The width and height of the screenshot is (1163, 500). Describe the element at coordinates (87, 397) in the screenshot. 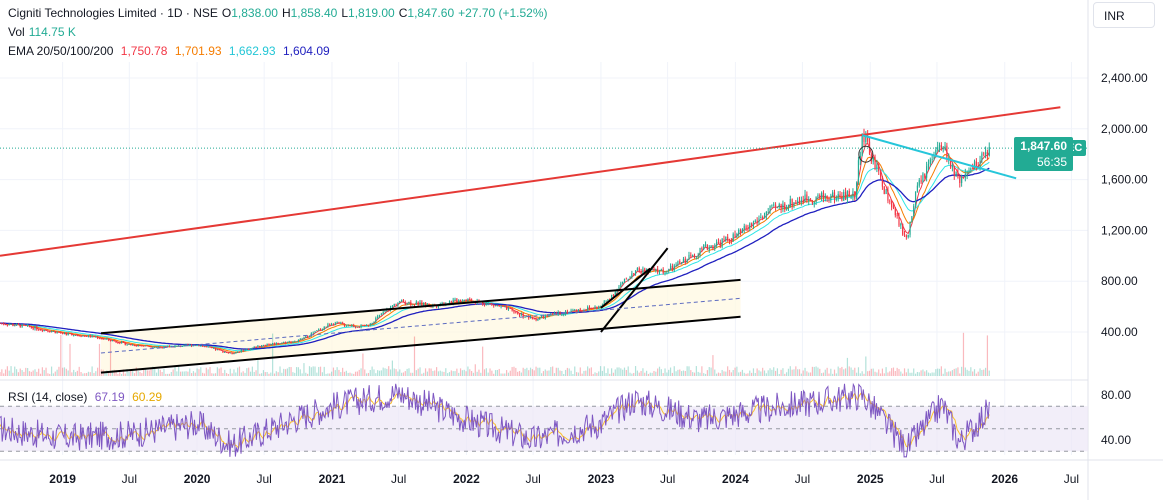

I see `rsi-legend: RSI (14, close) 67.19 60.29` at that location.